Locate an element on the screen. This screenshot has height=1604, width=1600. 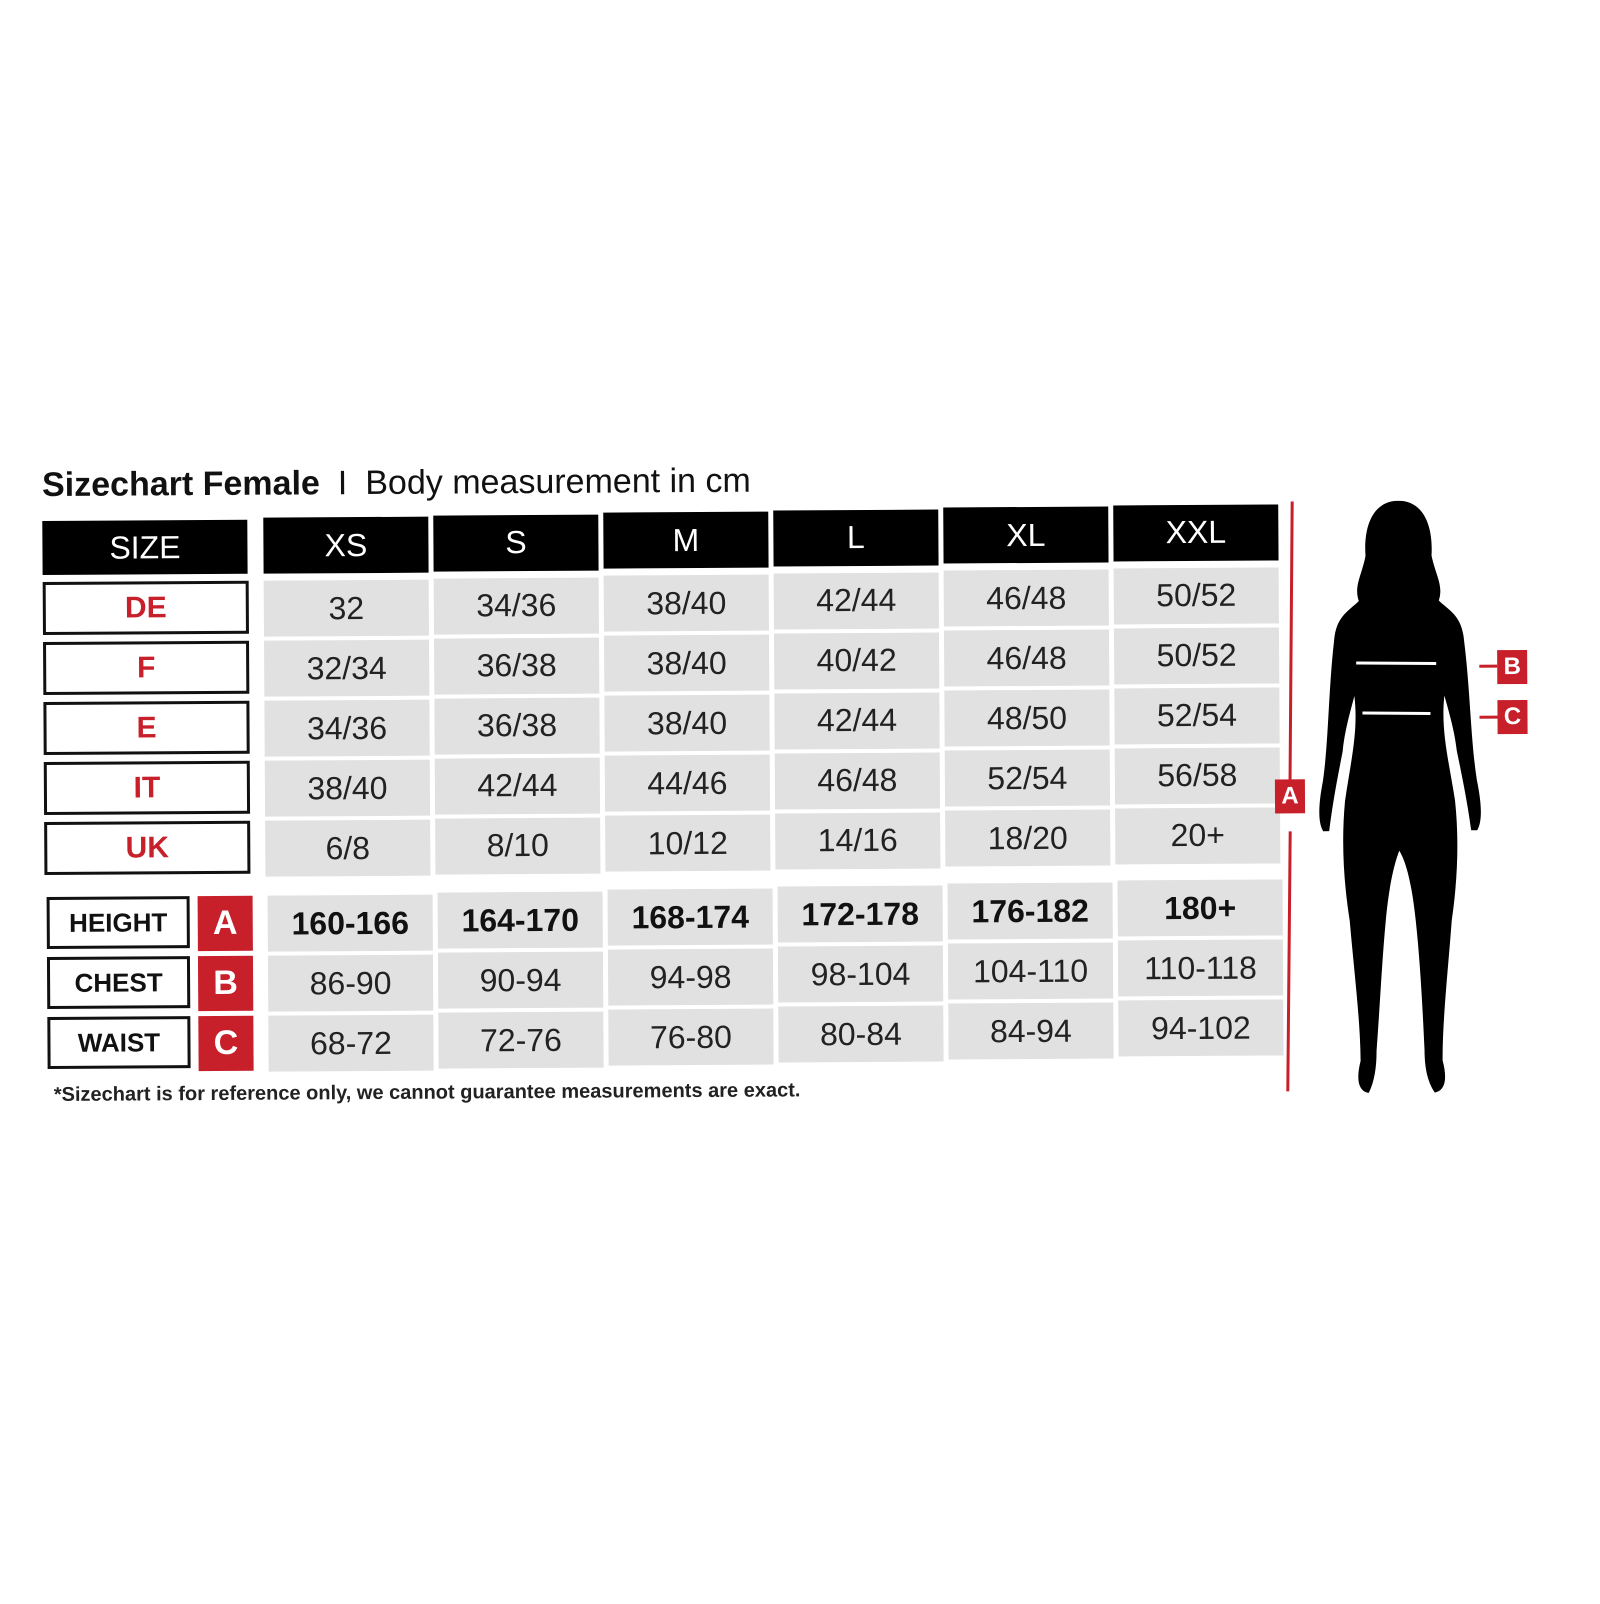
row-label-waist: WAIST is located at coordinates (118, 1042).